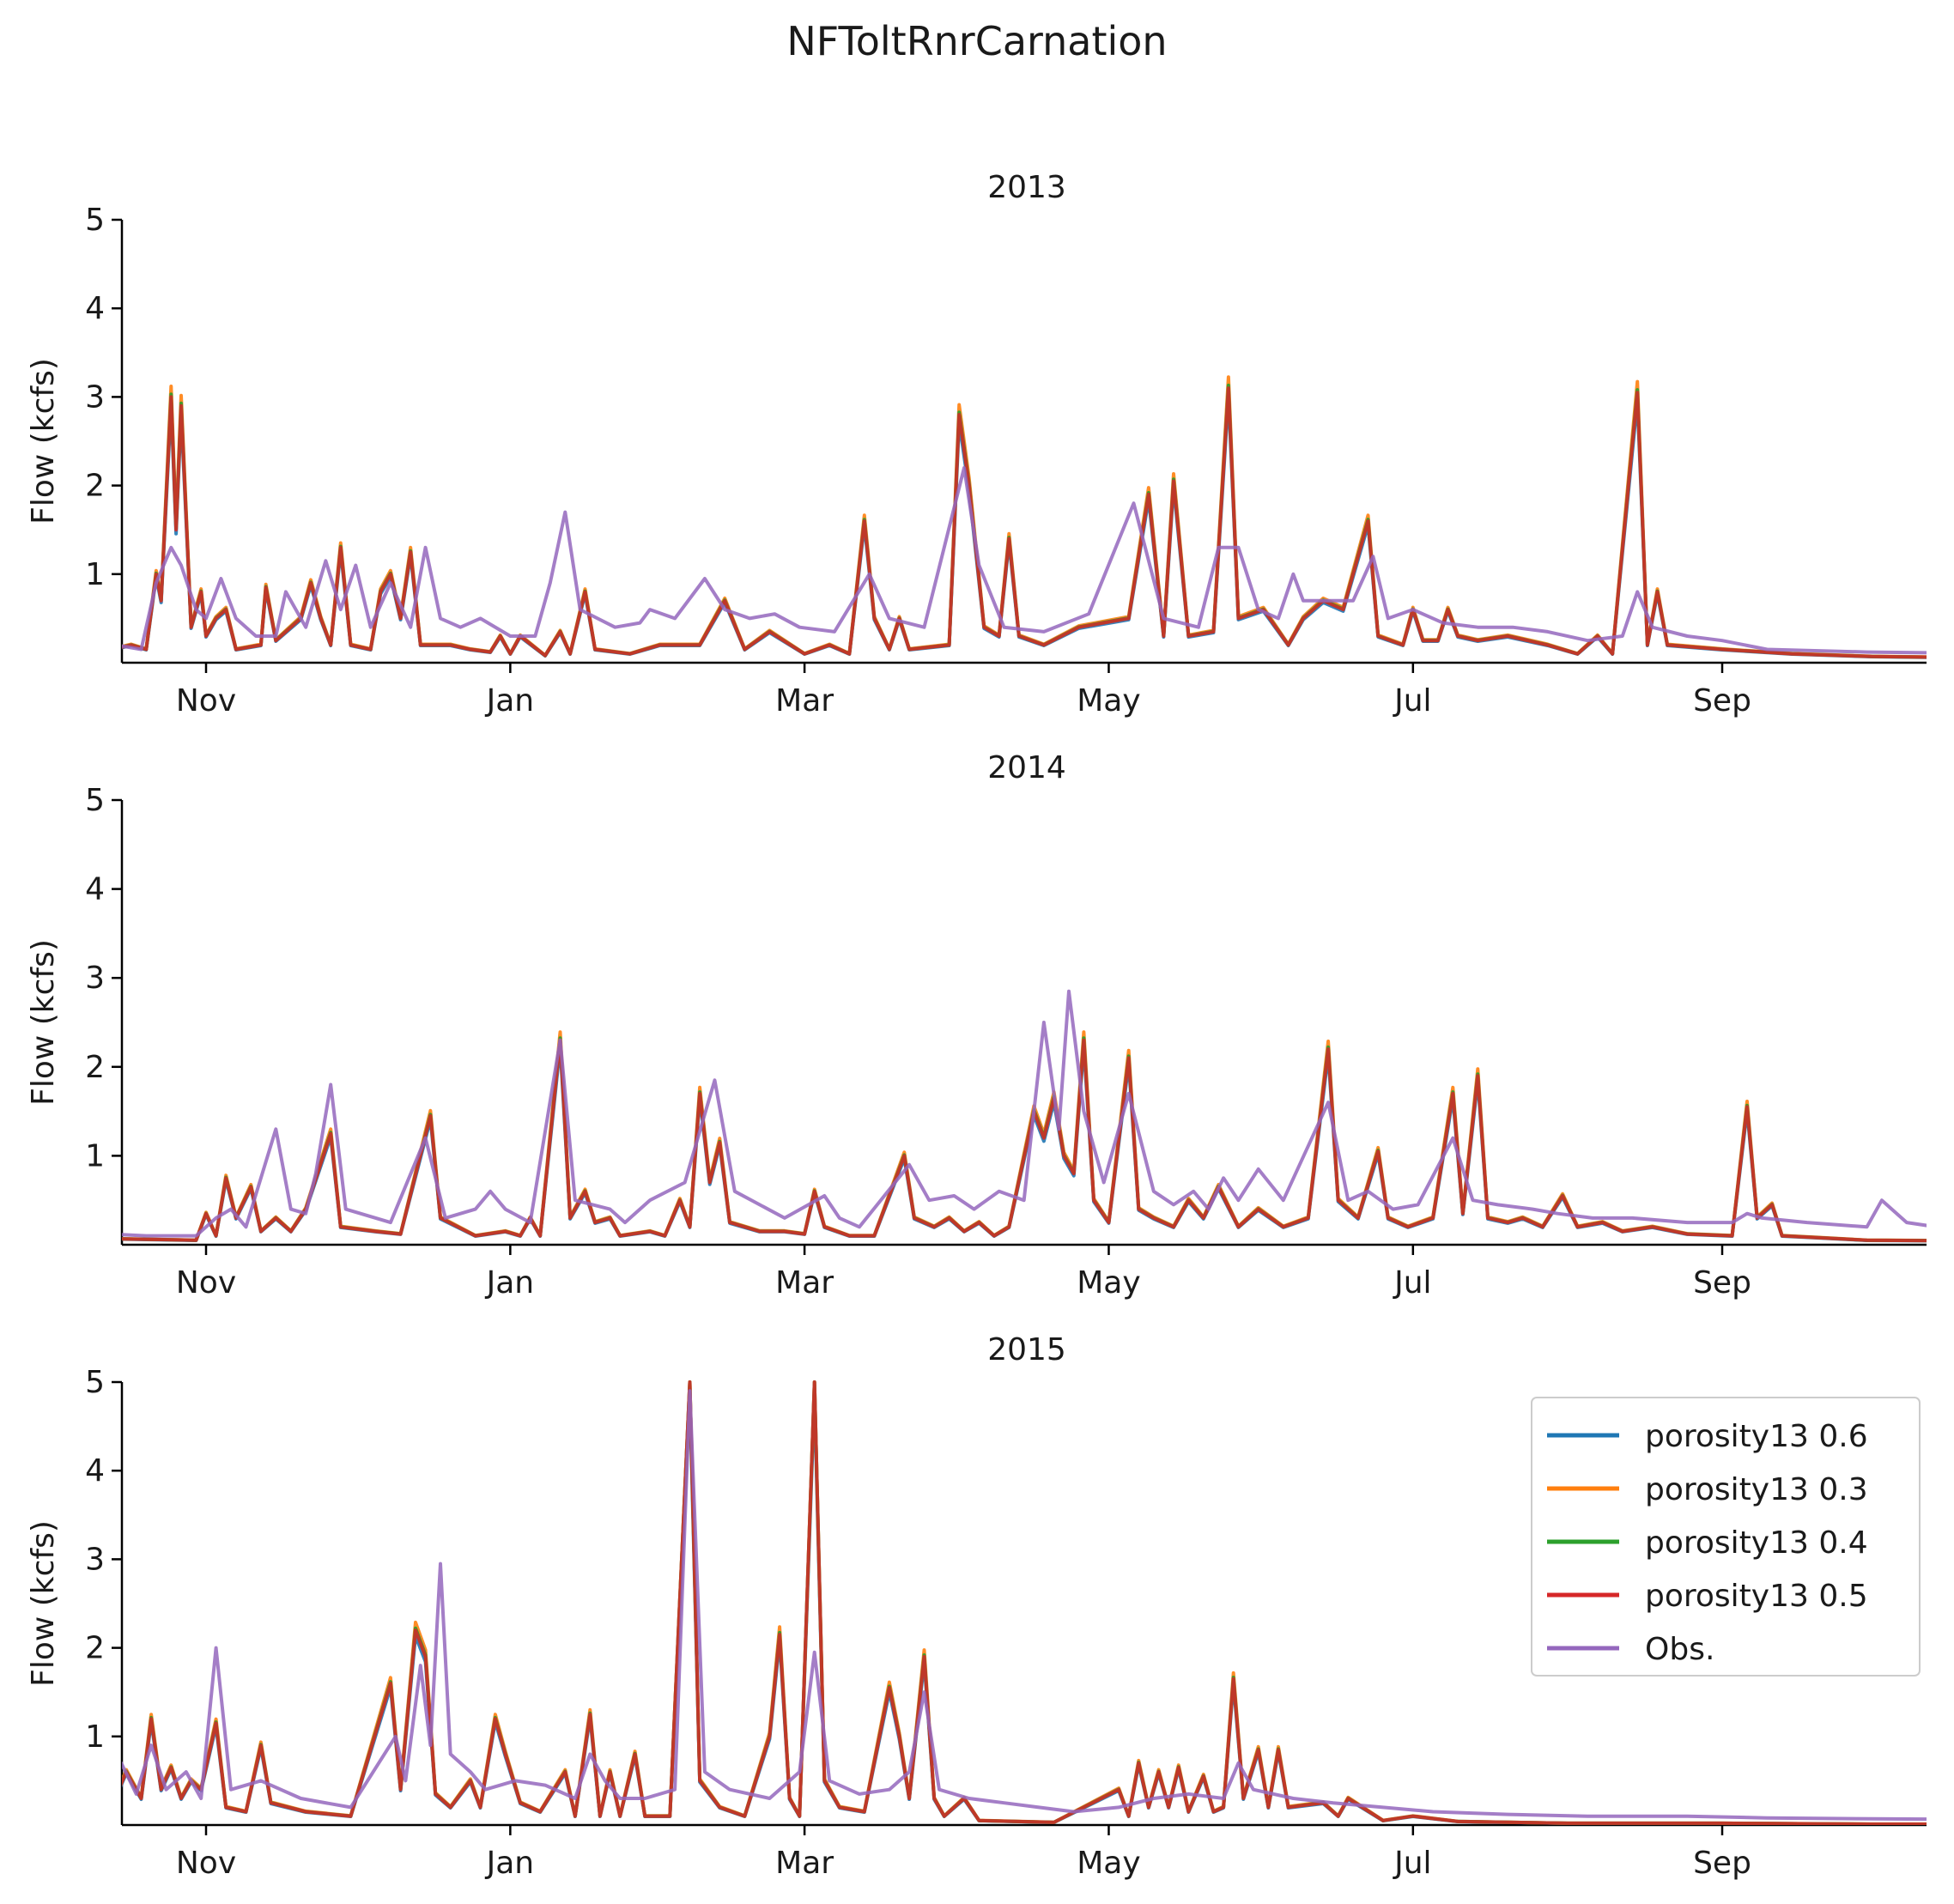  Describe the element at coordinates (1756, 1543) in the screenshot. I see `legend-label: porosity13 0.4` at that location.